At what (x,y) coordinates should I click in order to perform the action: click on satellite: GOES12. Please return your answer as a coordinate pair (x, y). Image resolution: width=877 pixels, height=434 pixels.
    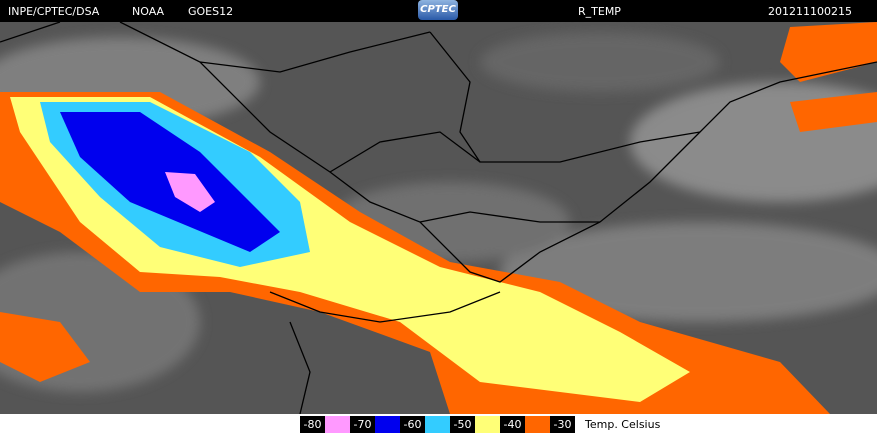
    Looking at the image, I should click on (211, 11).